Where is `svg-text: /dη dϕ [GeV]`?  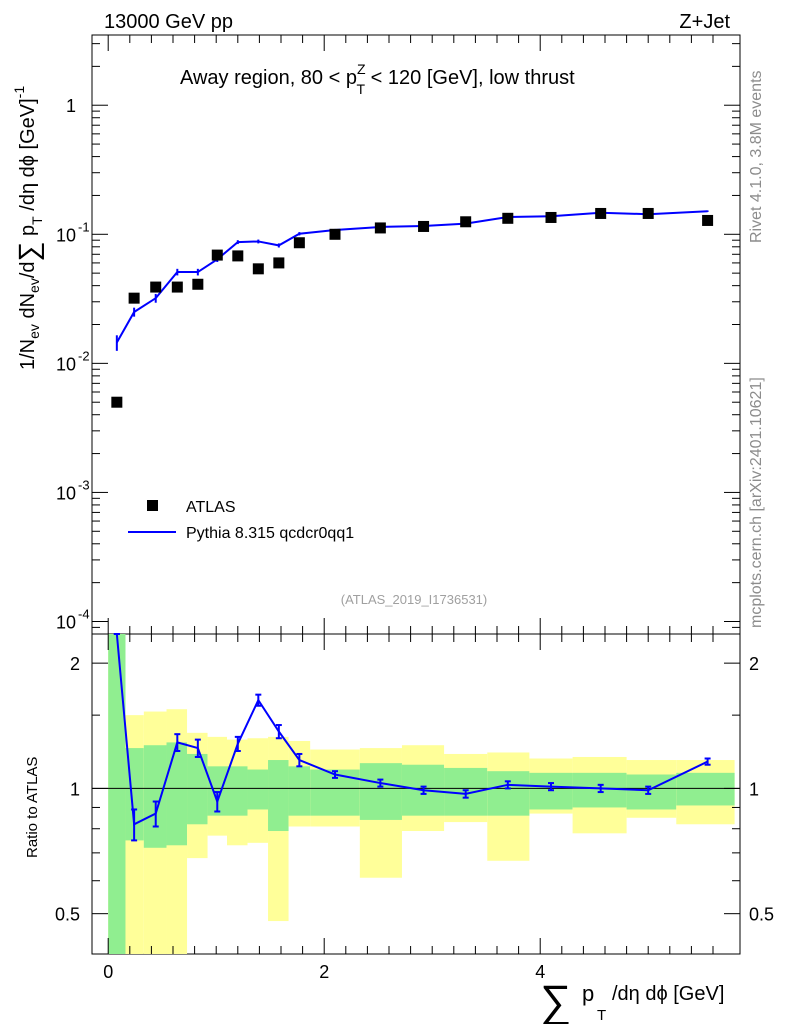 svg-text: /dη dϕ [GeV] is located at coordinates (668, 994).